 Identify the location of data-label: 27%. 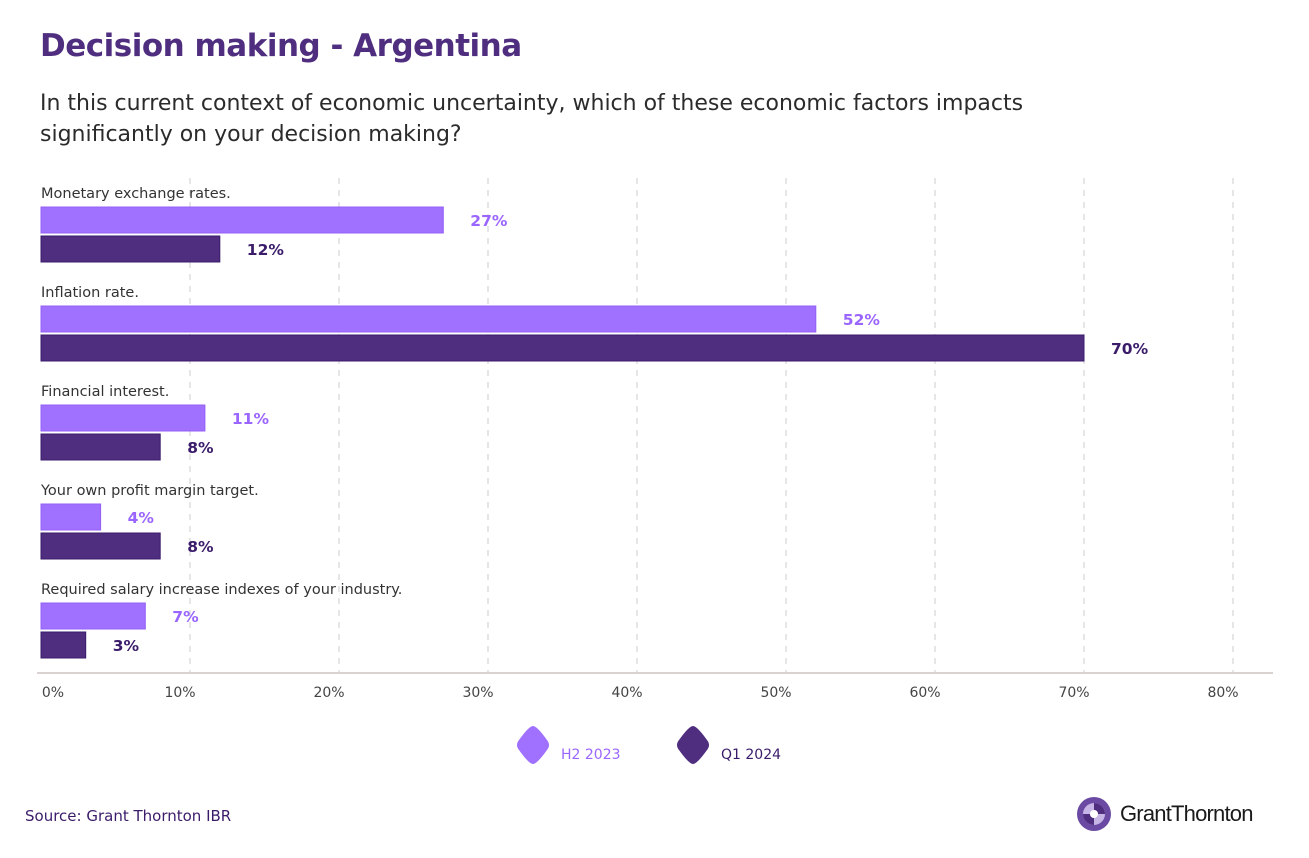
(489, 221).